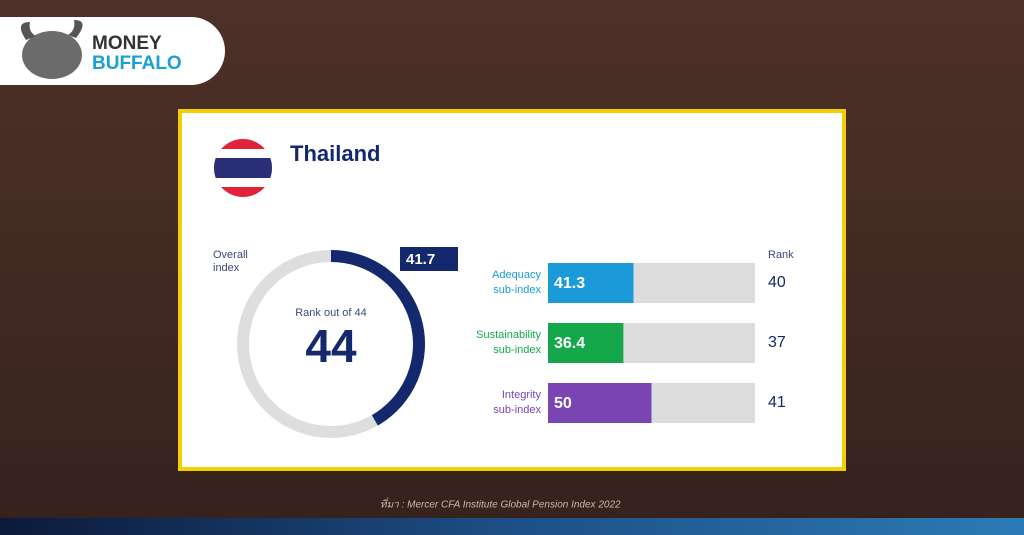 The width and height of the screenshot is (1024, 535). What do you see at coordinates (51, 30) in the screenshot?
I see `logo-horns` at bounding box center [51, 30].